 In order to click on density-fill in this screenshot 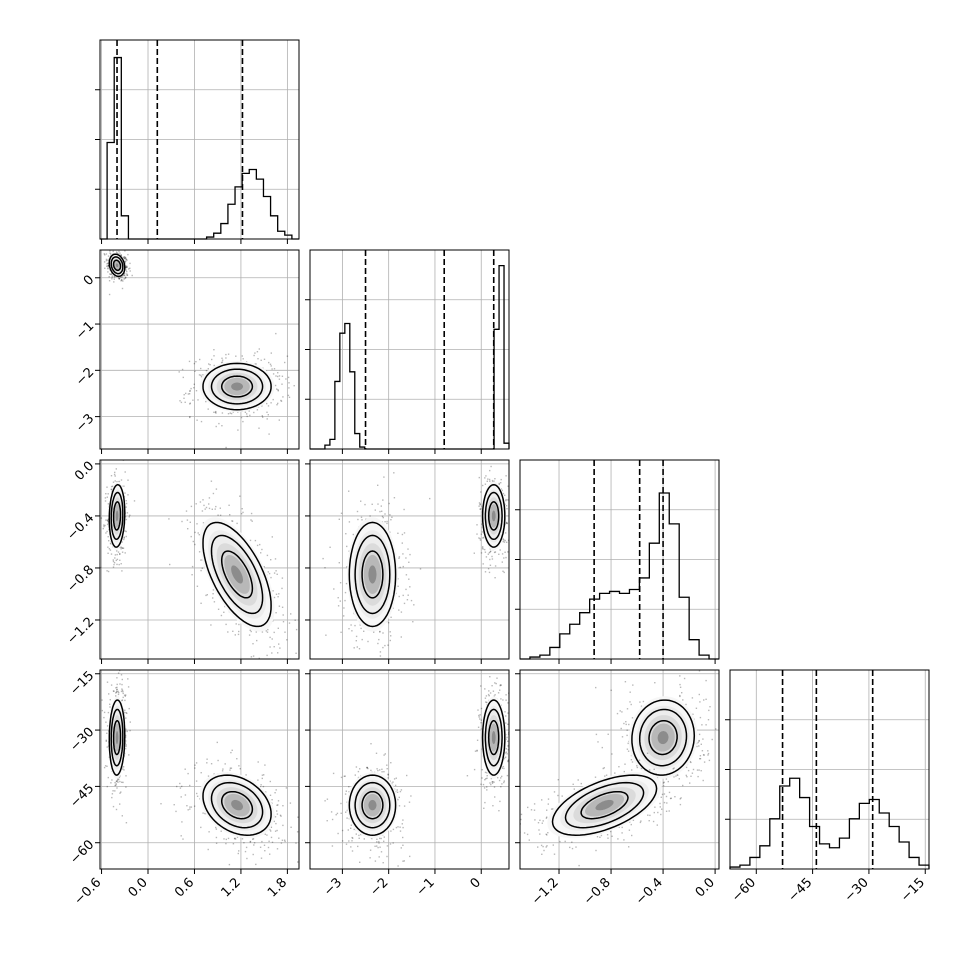, I will do `click(493, 738)`.